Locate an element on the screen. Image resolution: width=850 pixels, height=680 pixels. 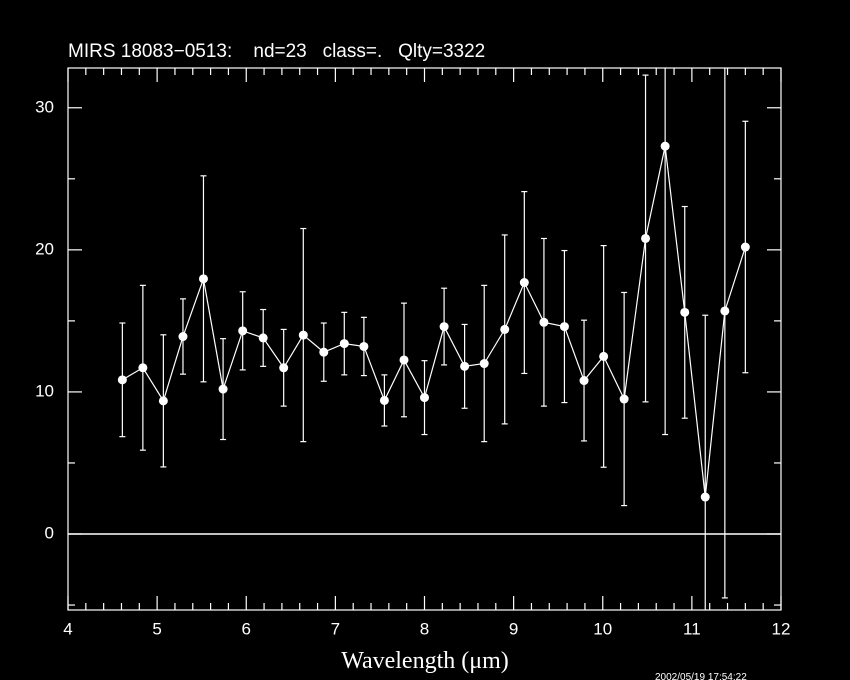
x-tick-label: 4 is located at coordinates (67, 628).